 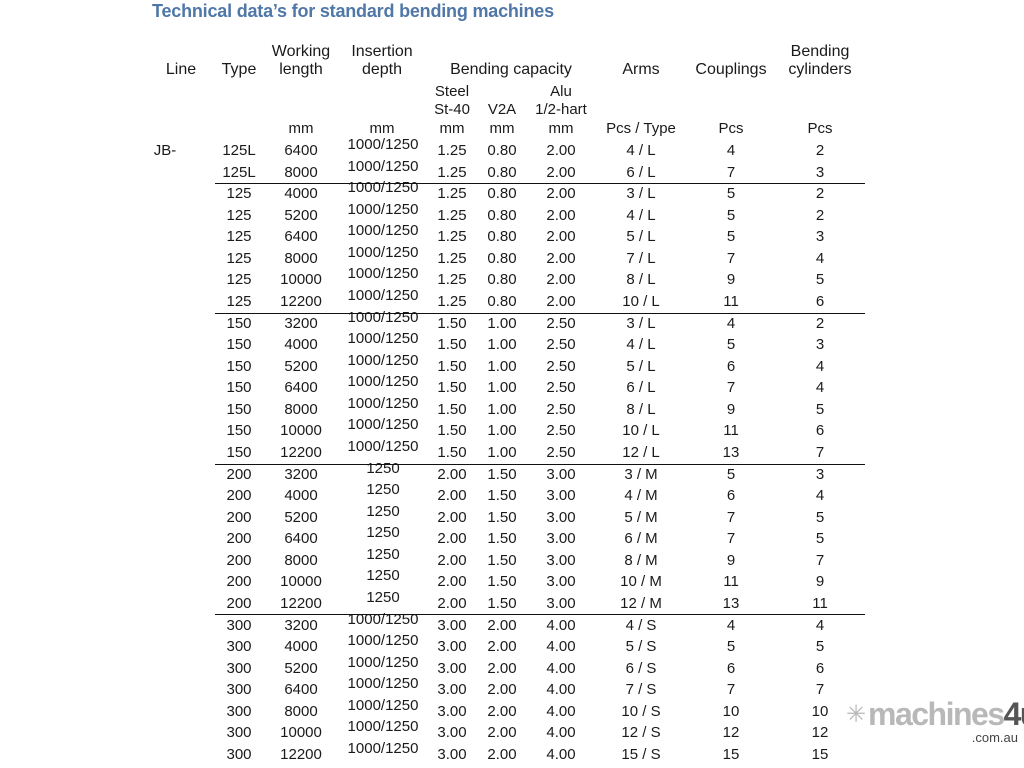 I want to click on cell-couplings: 7, so click(x=731, y=388).